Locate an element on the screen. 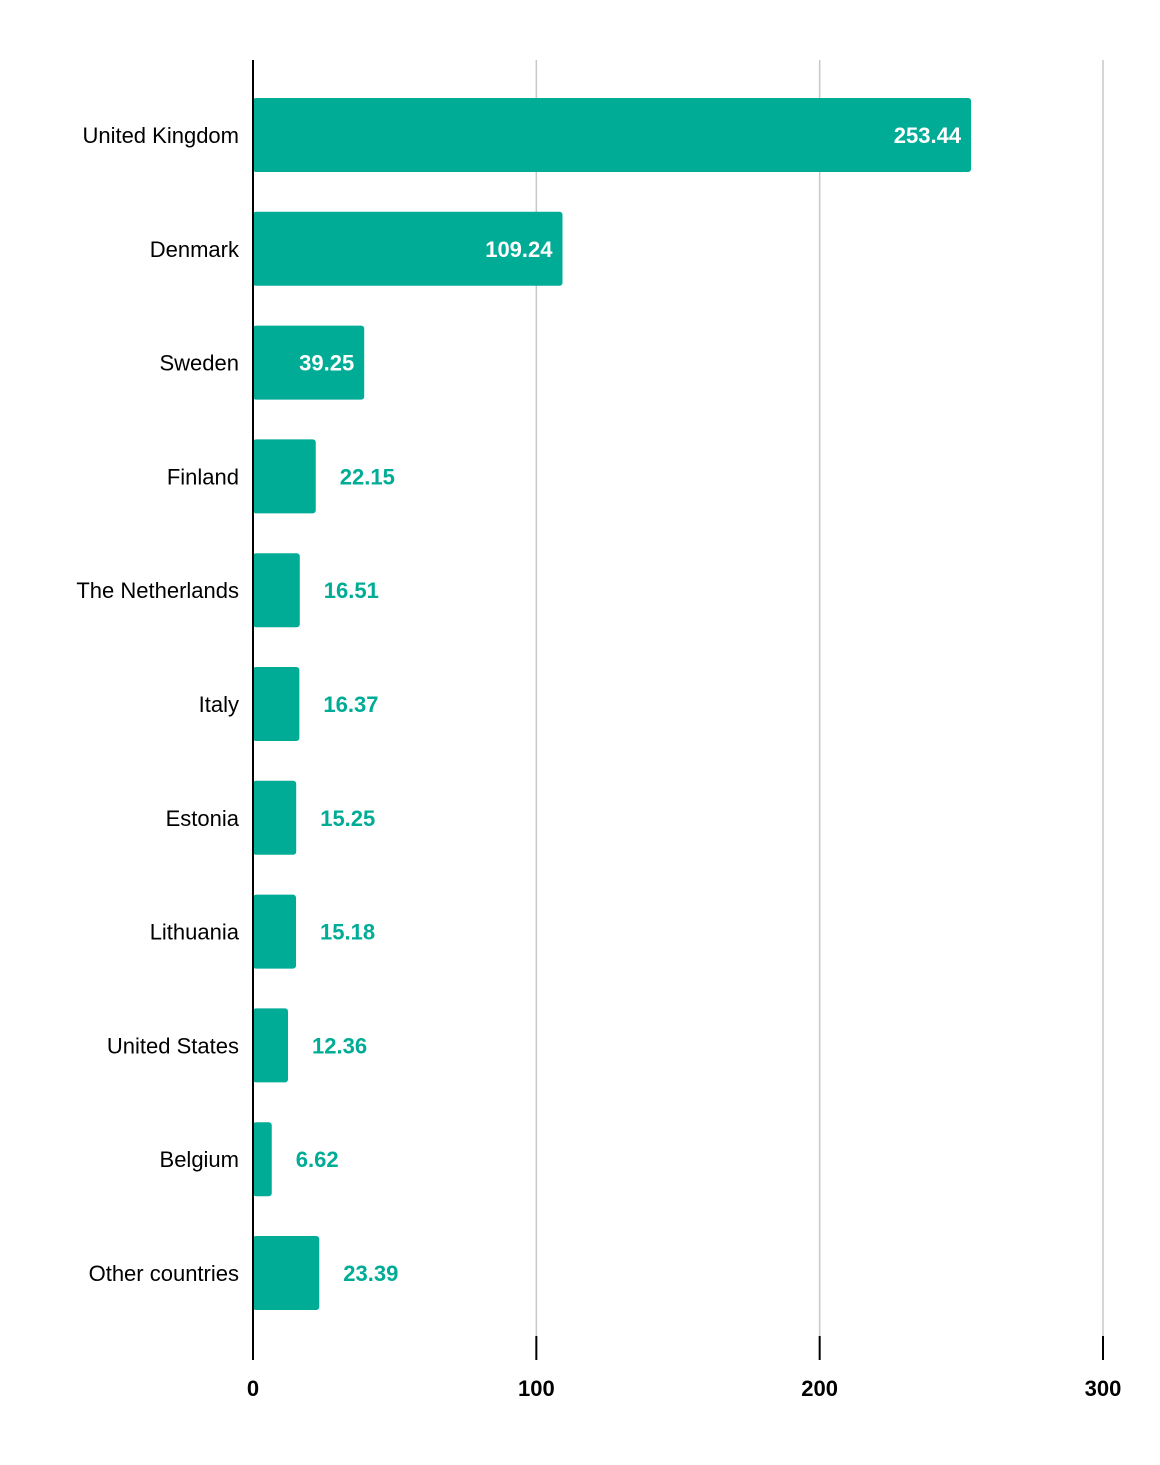 The image size is (1160, 1465). data-label-lithuania: 15.18 is located at coordinates (347, 932).